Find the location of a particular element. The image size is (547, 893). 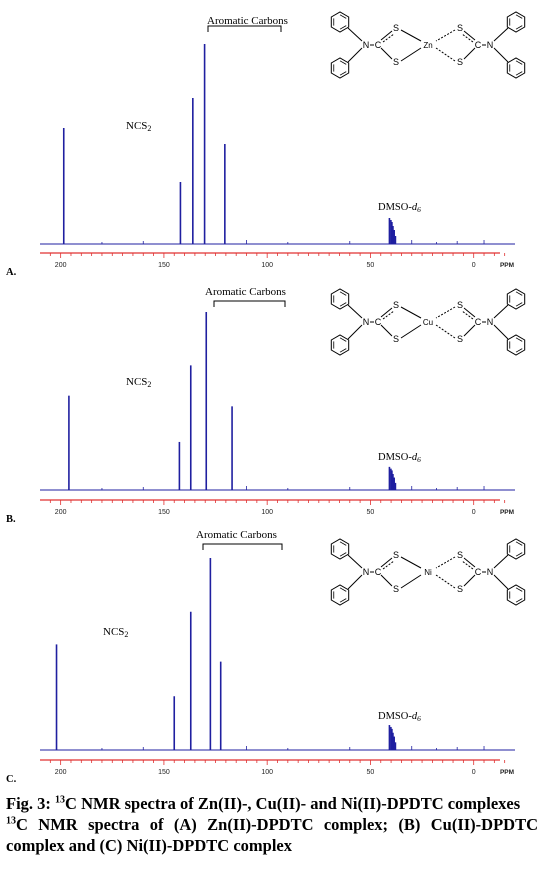

caption-title-superscript: 13 is located at coordinates (60, 800).